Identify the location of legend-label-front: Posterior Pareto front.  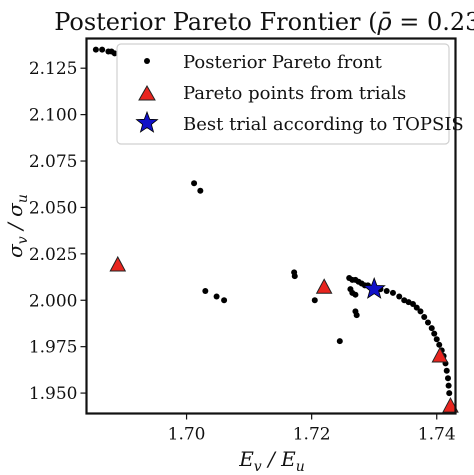
(283, 62).